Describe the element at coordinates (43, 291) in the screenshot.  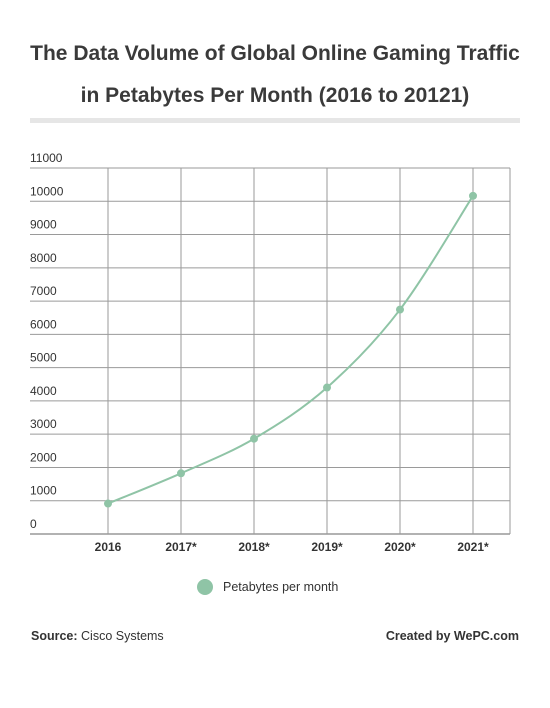
I see `y-tick-label: 7000` at that location.